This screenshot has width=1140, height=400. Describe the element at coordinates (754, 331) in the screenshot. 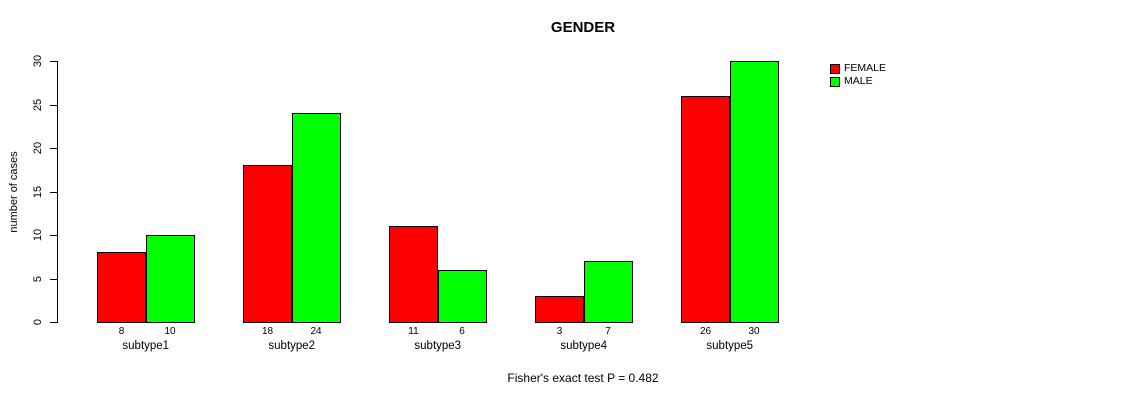

I see `bar-value-label: 30` at that location.